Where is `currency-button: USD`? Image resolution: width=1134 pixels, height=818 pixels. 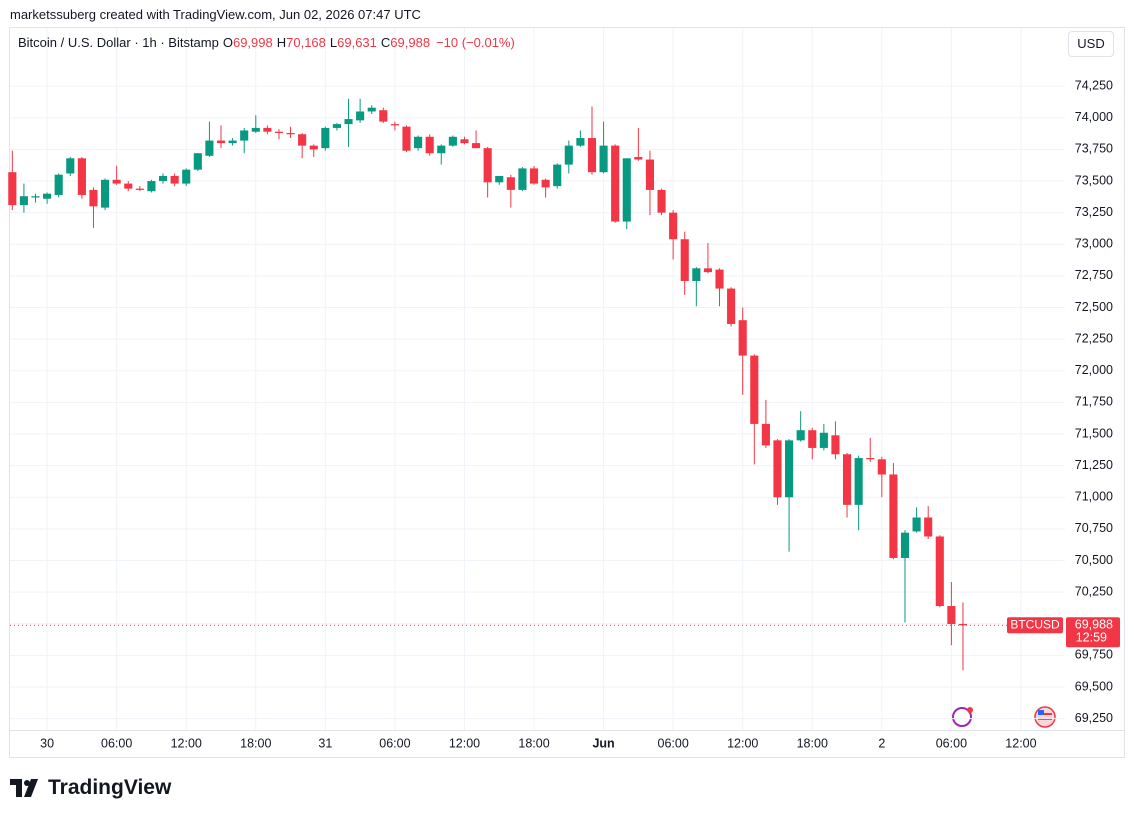
currency-button: USD is located at coordinates (1091, 44).